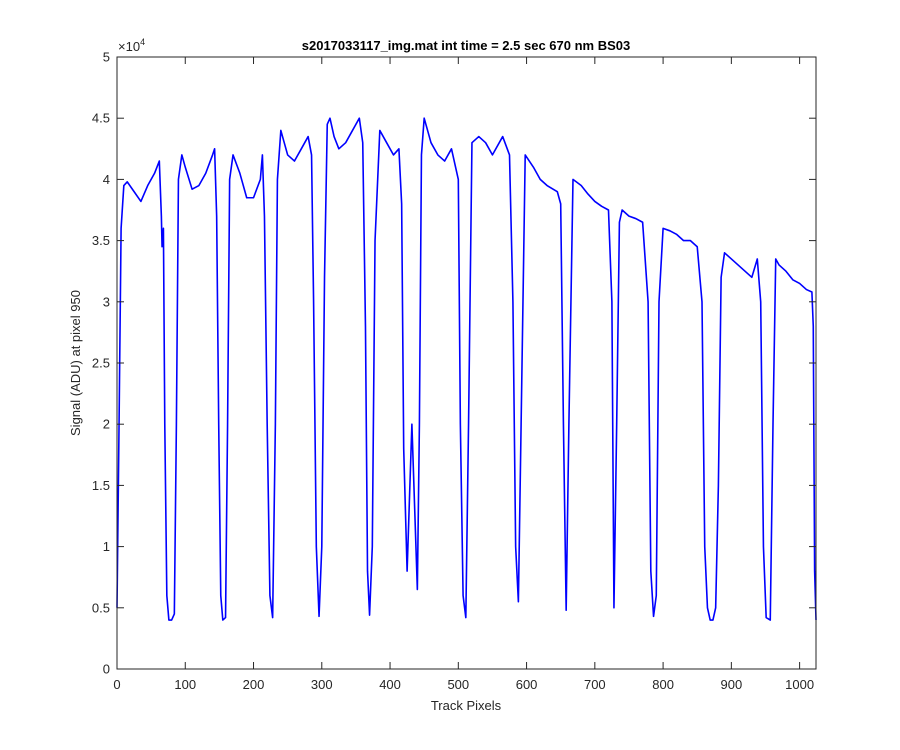 This screenshot has width=900, height=750. Describe the element at coordinates (129, 46) in the screenshot. I see `y-axis-exponent-base: ×10` at that location.